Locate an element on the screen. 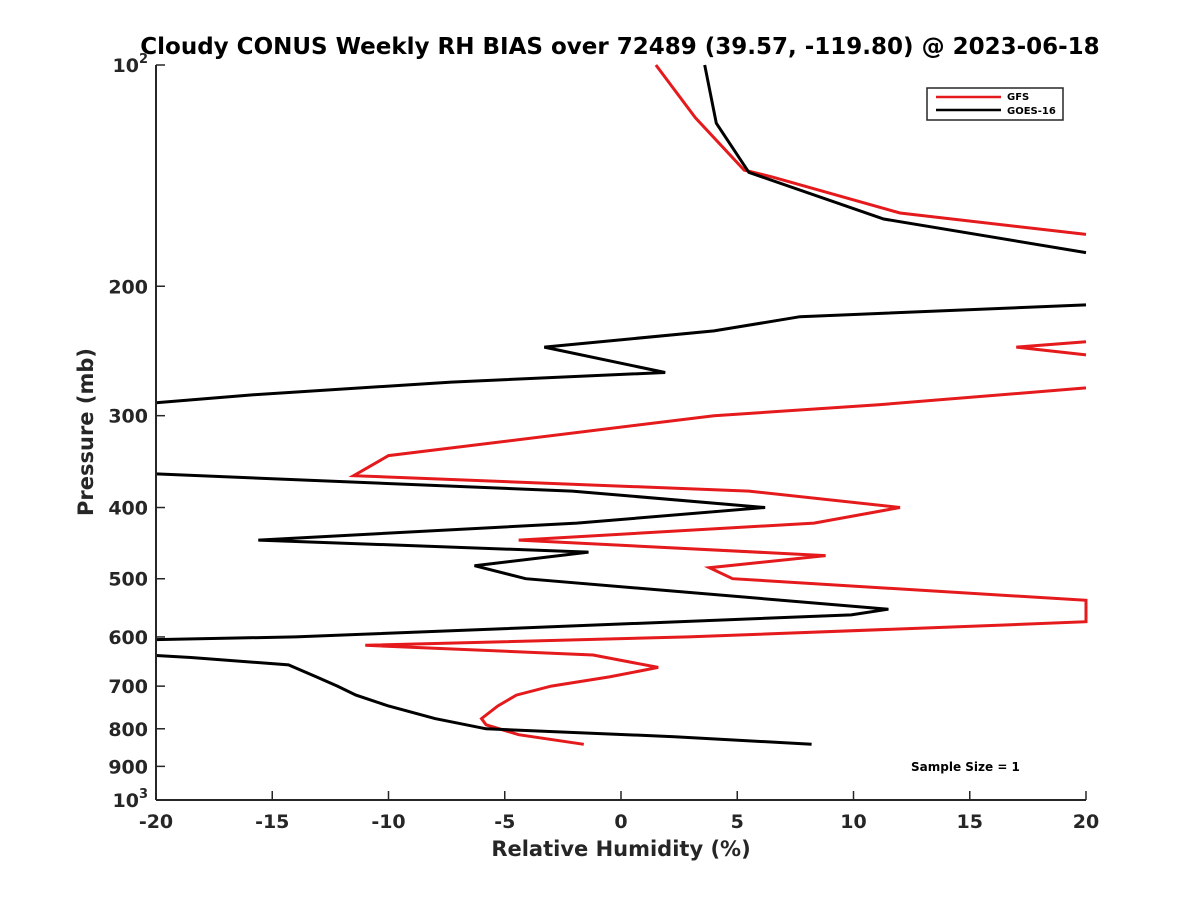  x-tick-label: 15 is located at coordinates (970, 822).